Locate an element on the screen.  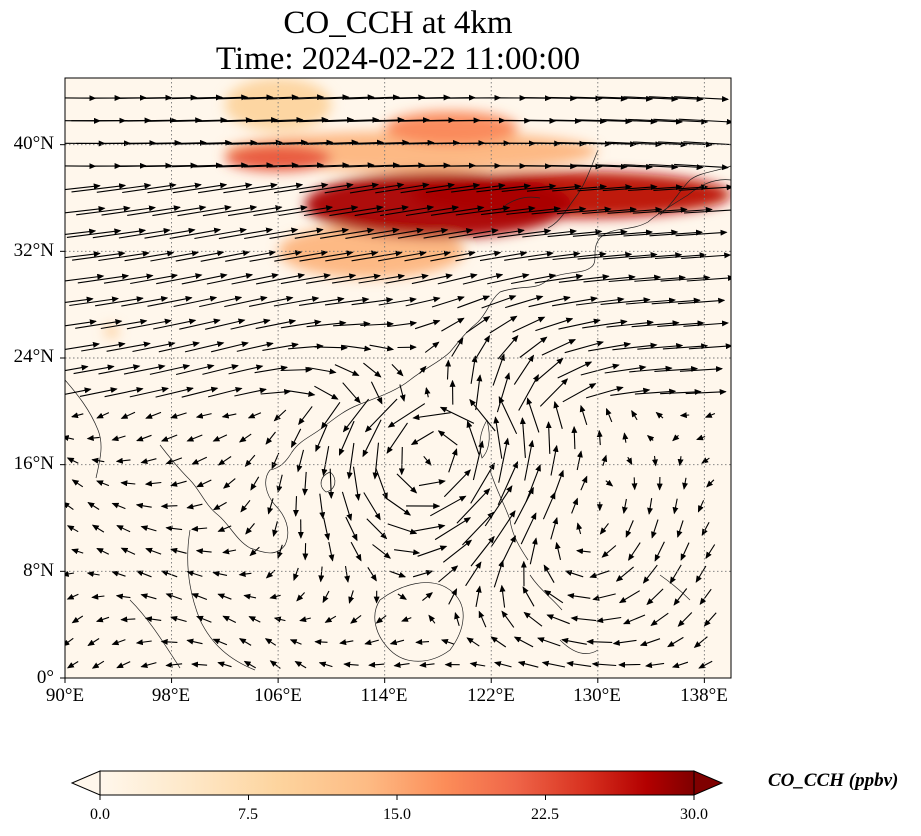
colorbar-ticks is located at coordinates (397, 797).